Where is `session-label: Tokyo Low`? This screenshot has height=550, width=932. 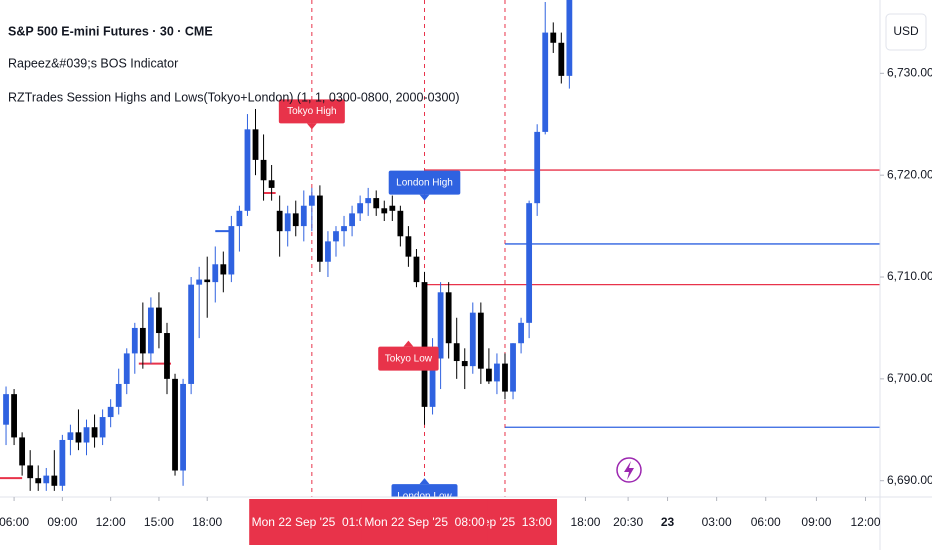
session-label: Tokyo Low is located at coordinates (408, 355).